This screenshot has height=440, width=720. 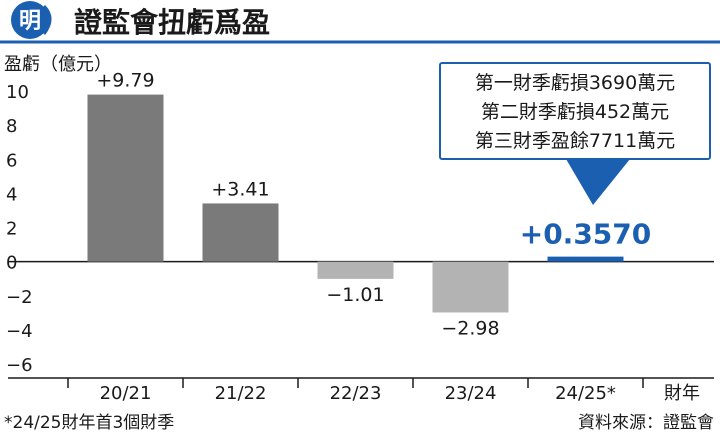 What do you see at coordinates (172, 22) in the screenshot?
I see `chart-title: 證監會扭虧爲盈` at bounding box center [172, 22].